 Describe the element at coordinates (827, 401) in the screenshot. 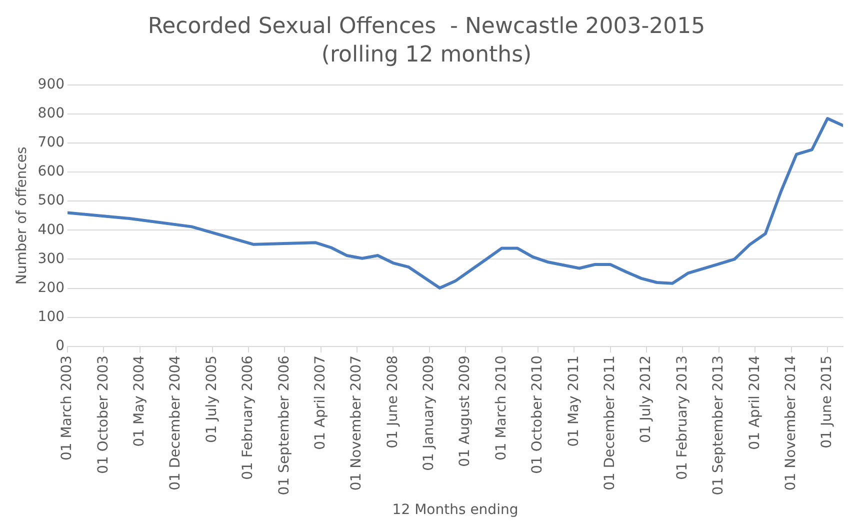

I see `x-tick-label: 01 June 2015` at that location.